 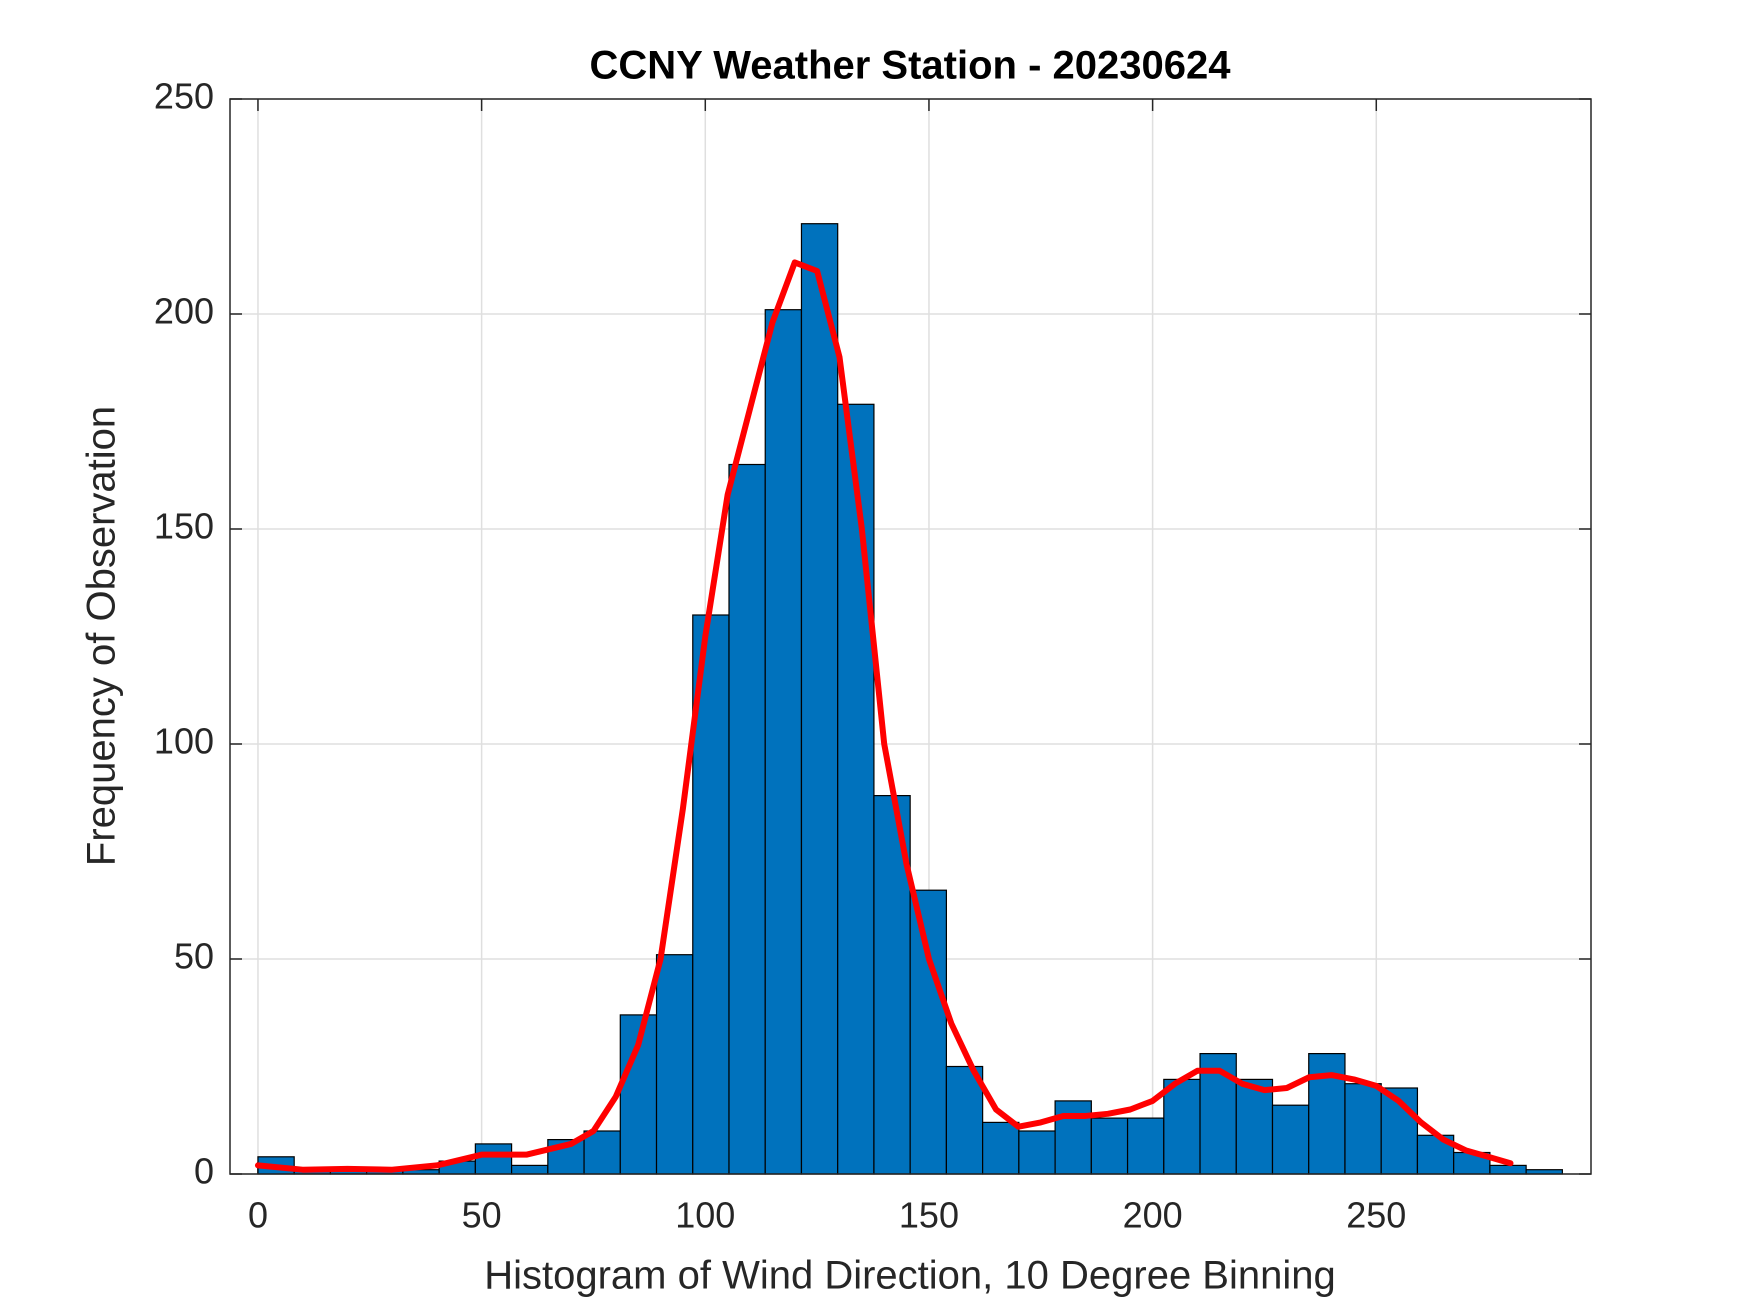 I want to click on x-tick-label: 50, so click(x=482, y=1215).